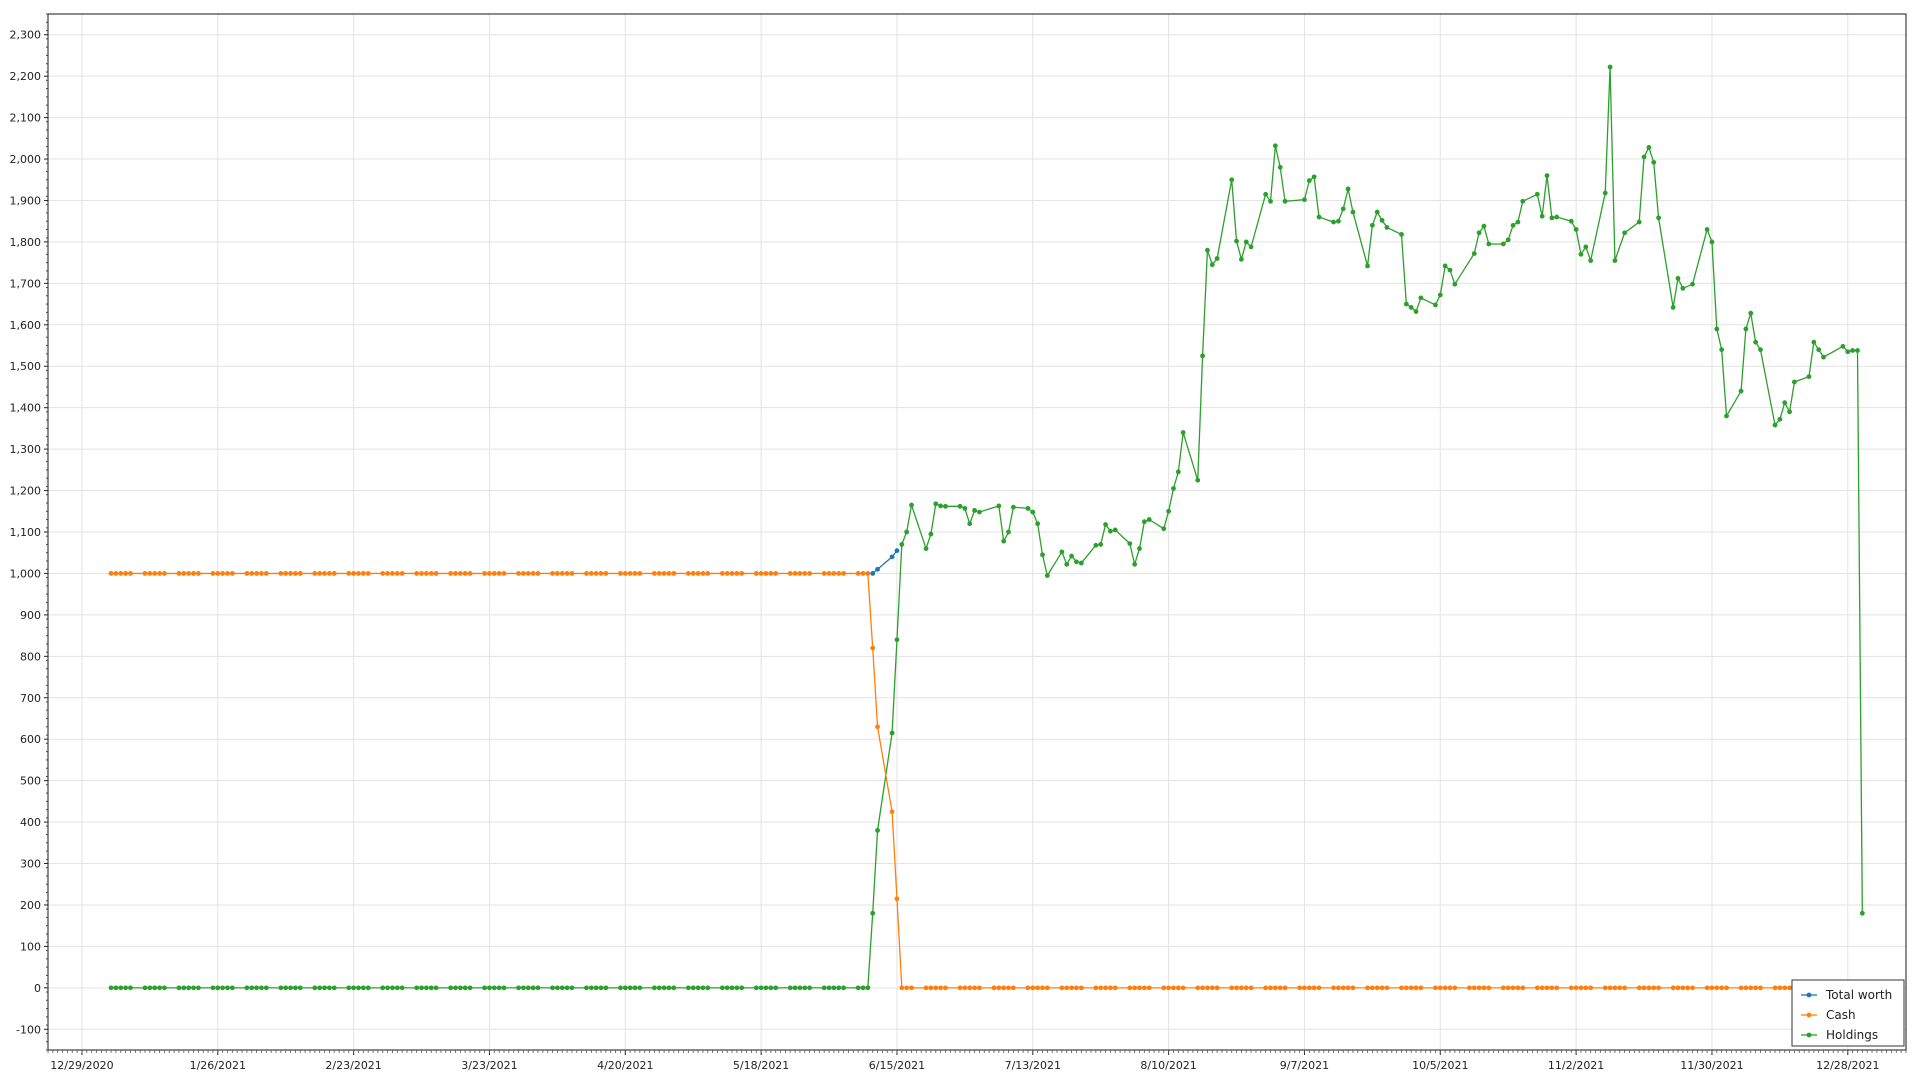  What do you see at coordinates (353, 1065) in the screenshot?
I see `x-tick-label: 2/23/2021` at bounding box center [353, 1065].